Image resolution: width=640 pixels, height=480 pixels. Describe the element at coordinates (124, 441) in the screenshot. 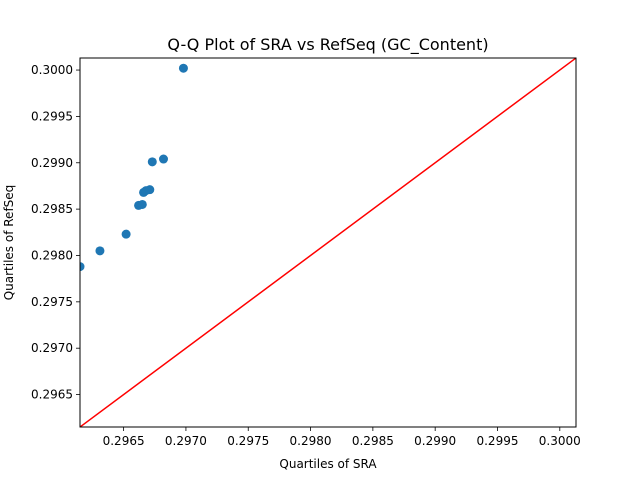

I see `x-tick-label: 0.2965` at that location.